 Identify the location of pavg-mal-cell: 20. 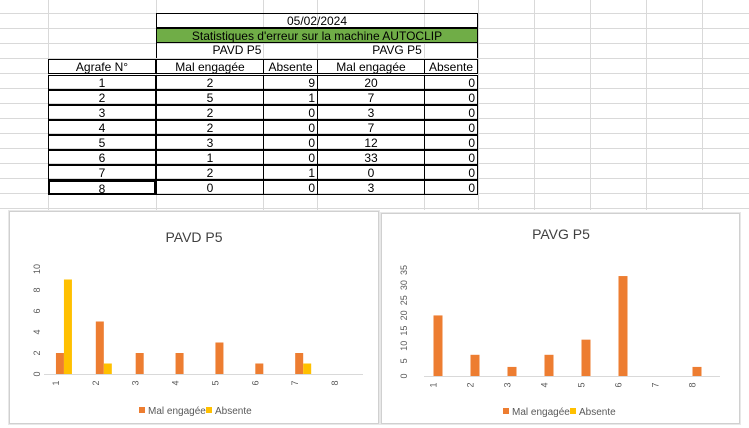
(371, 82).